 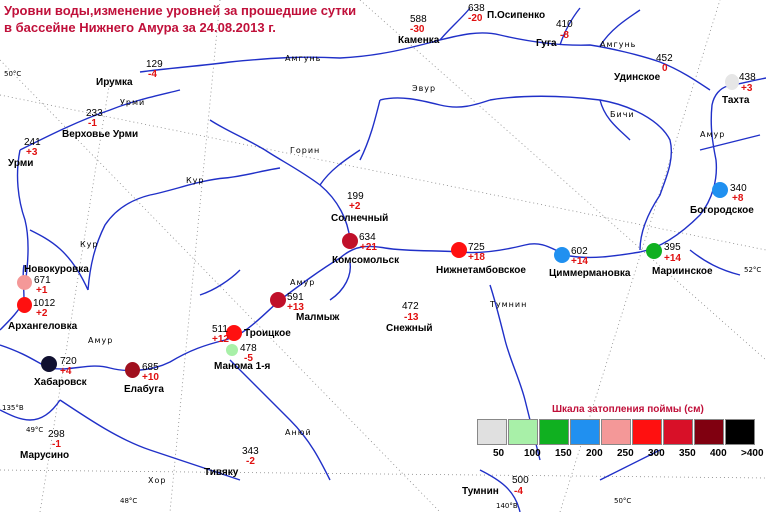 I want to click on river-label-anyui: Анюй, so click(x=298, y=432).